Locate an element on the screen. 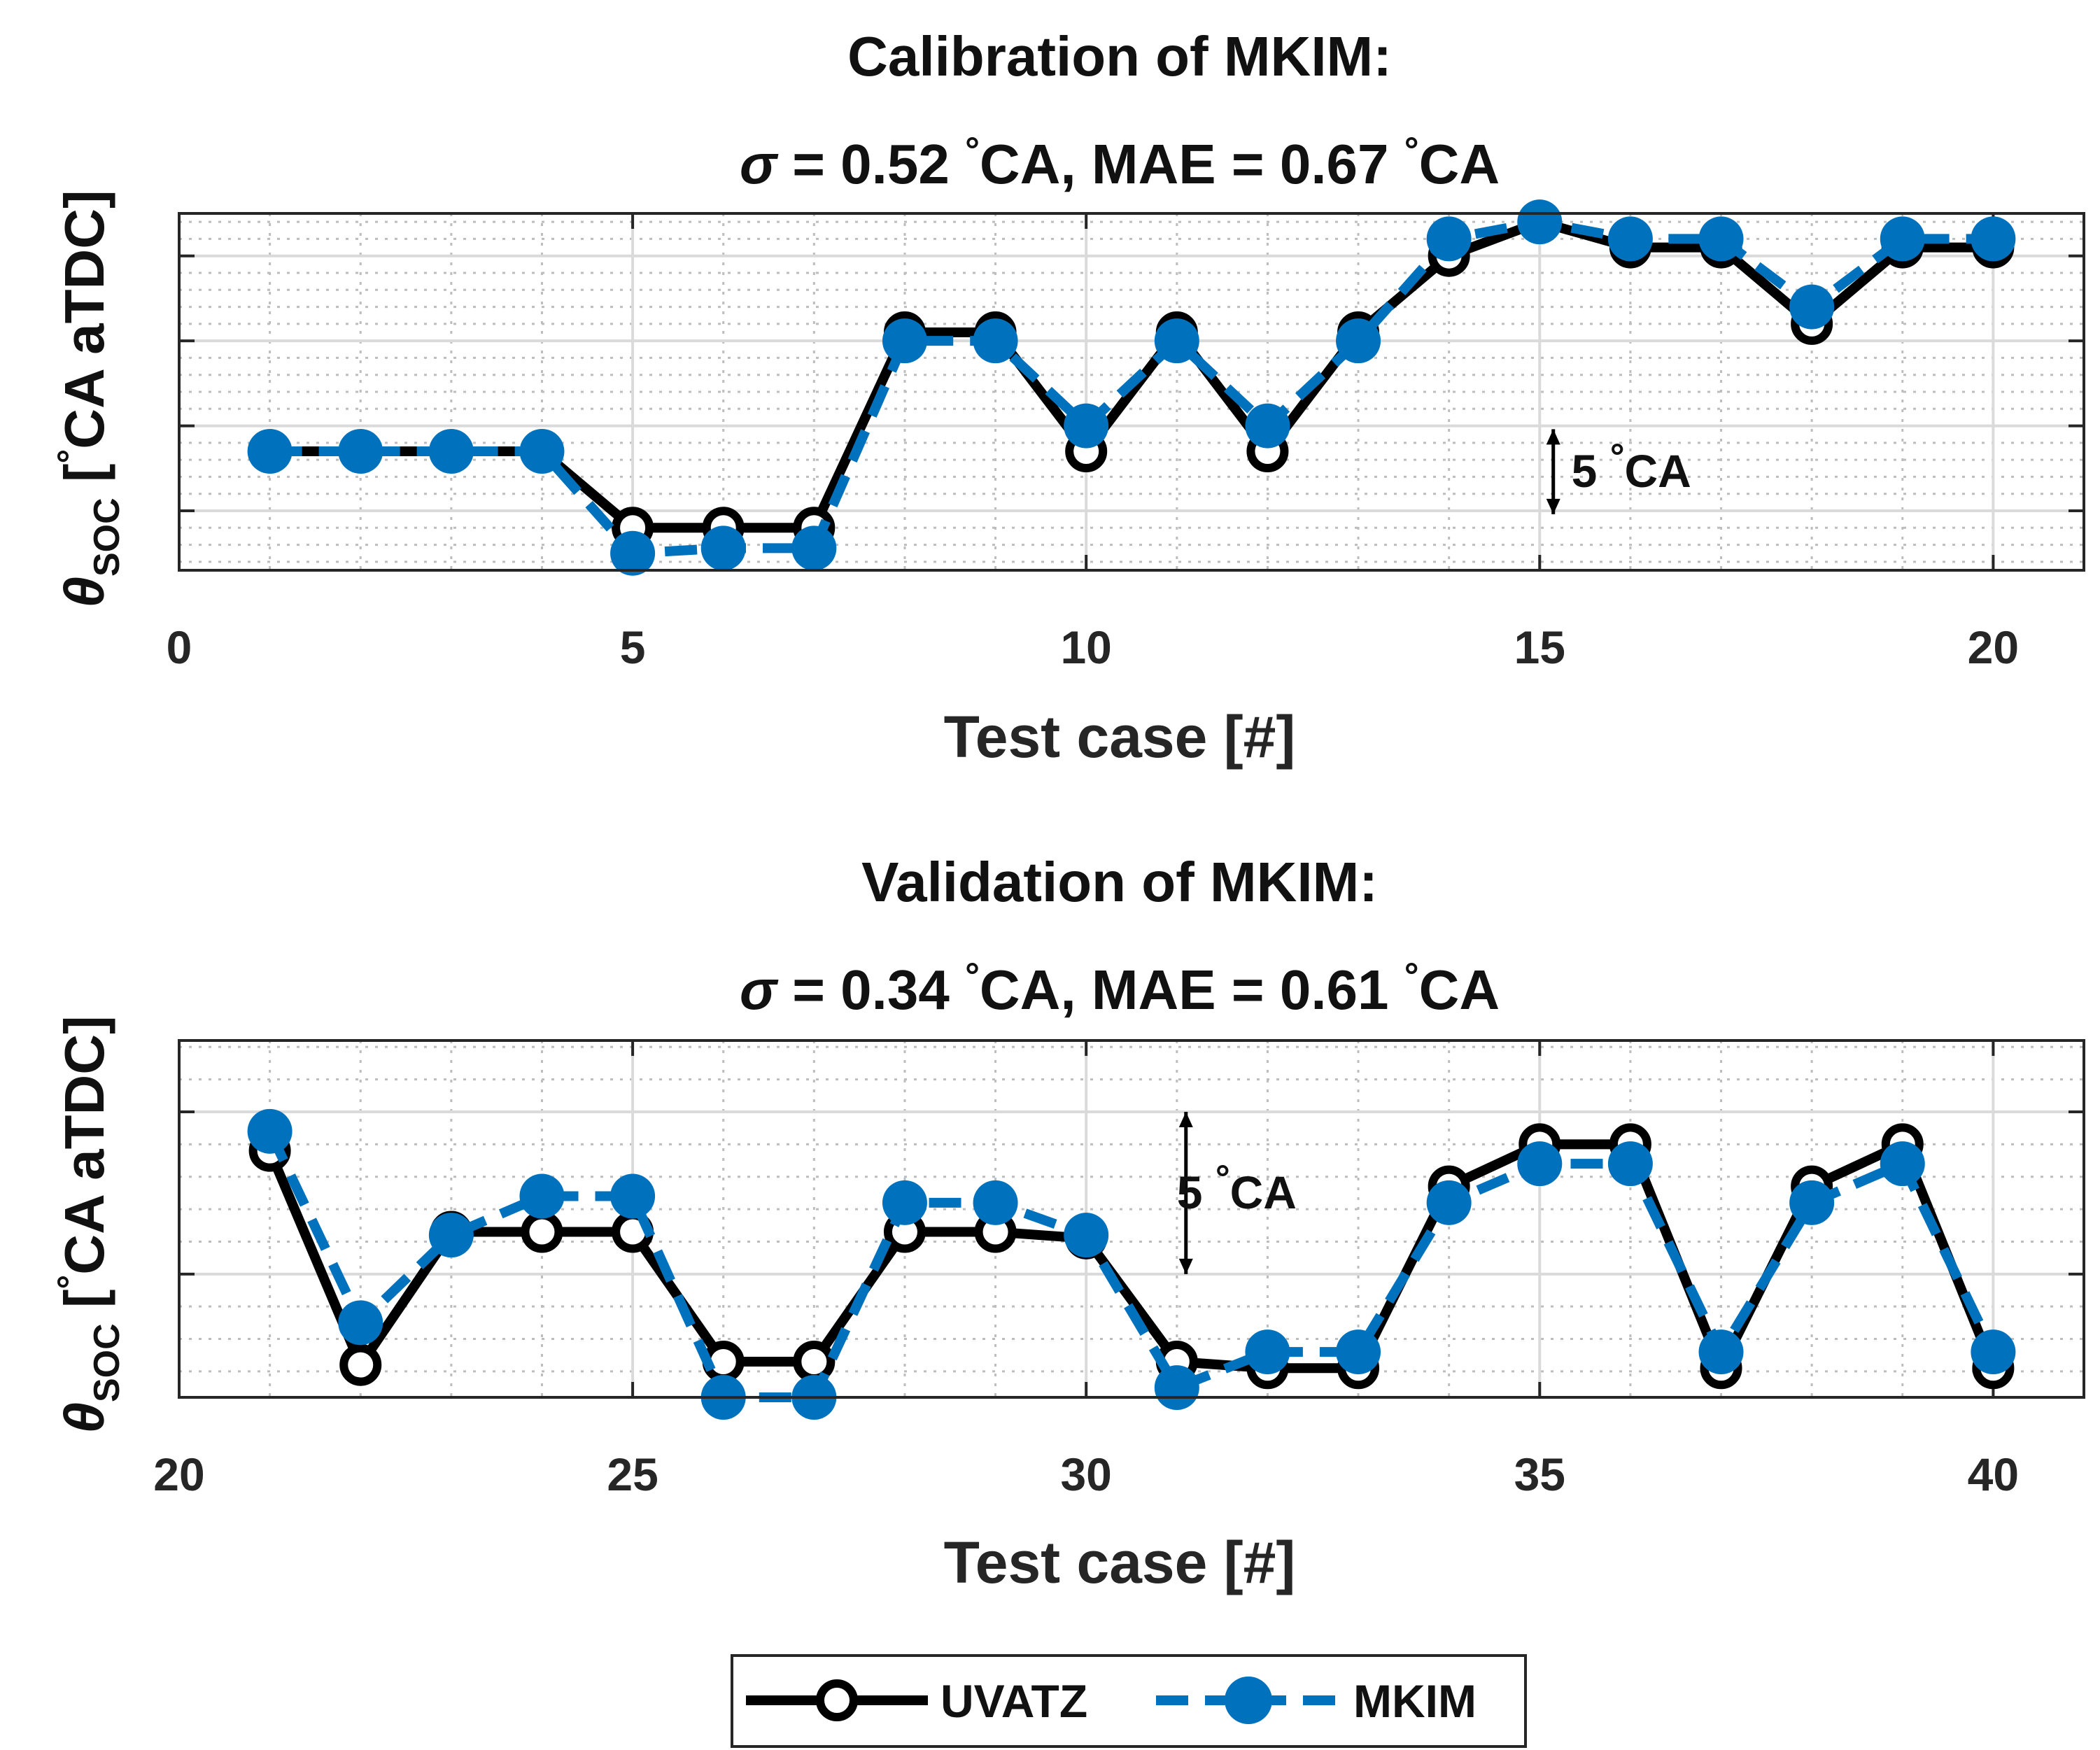 This screenshot has height=1750, width=2100. validation-scale-annotation: 5 °CA is located at coordinates (1237, 1193).